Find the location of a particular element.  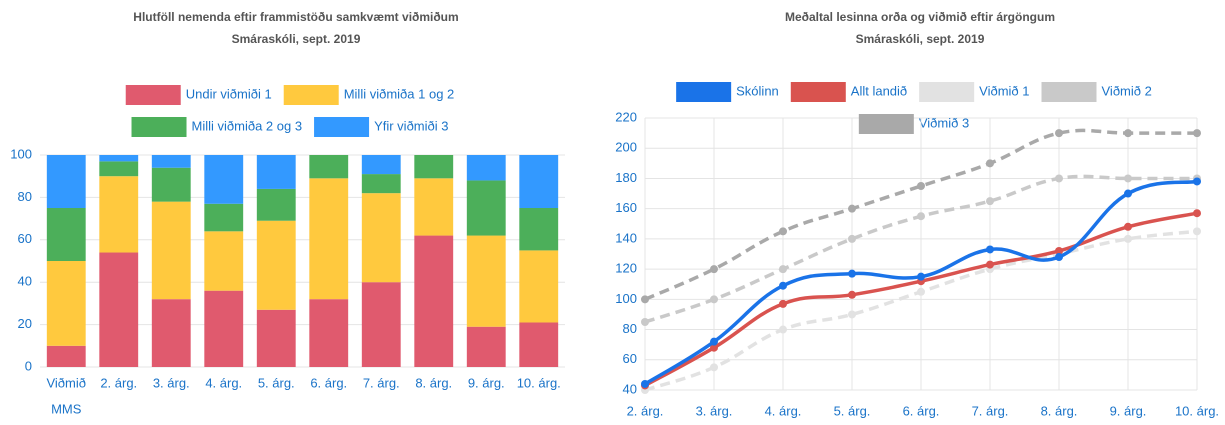

y-tick-label: 20 is located at coordinates (25, 323).